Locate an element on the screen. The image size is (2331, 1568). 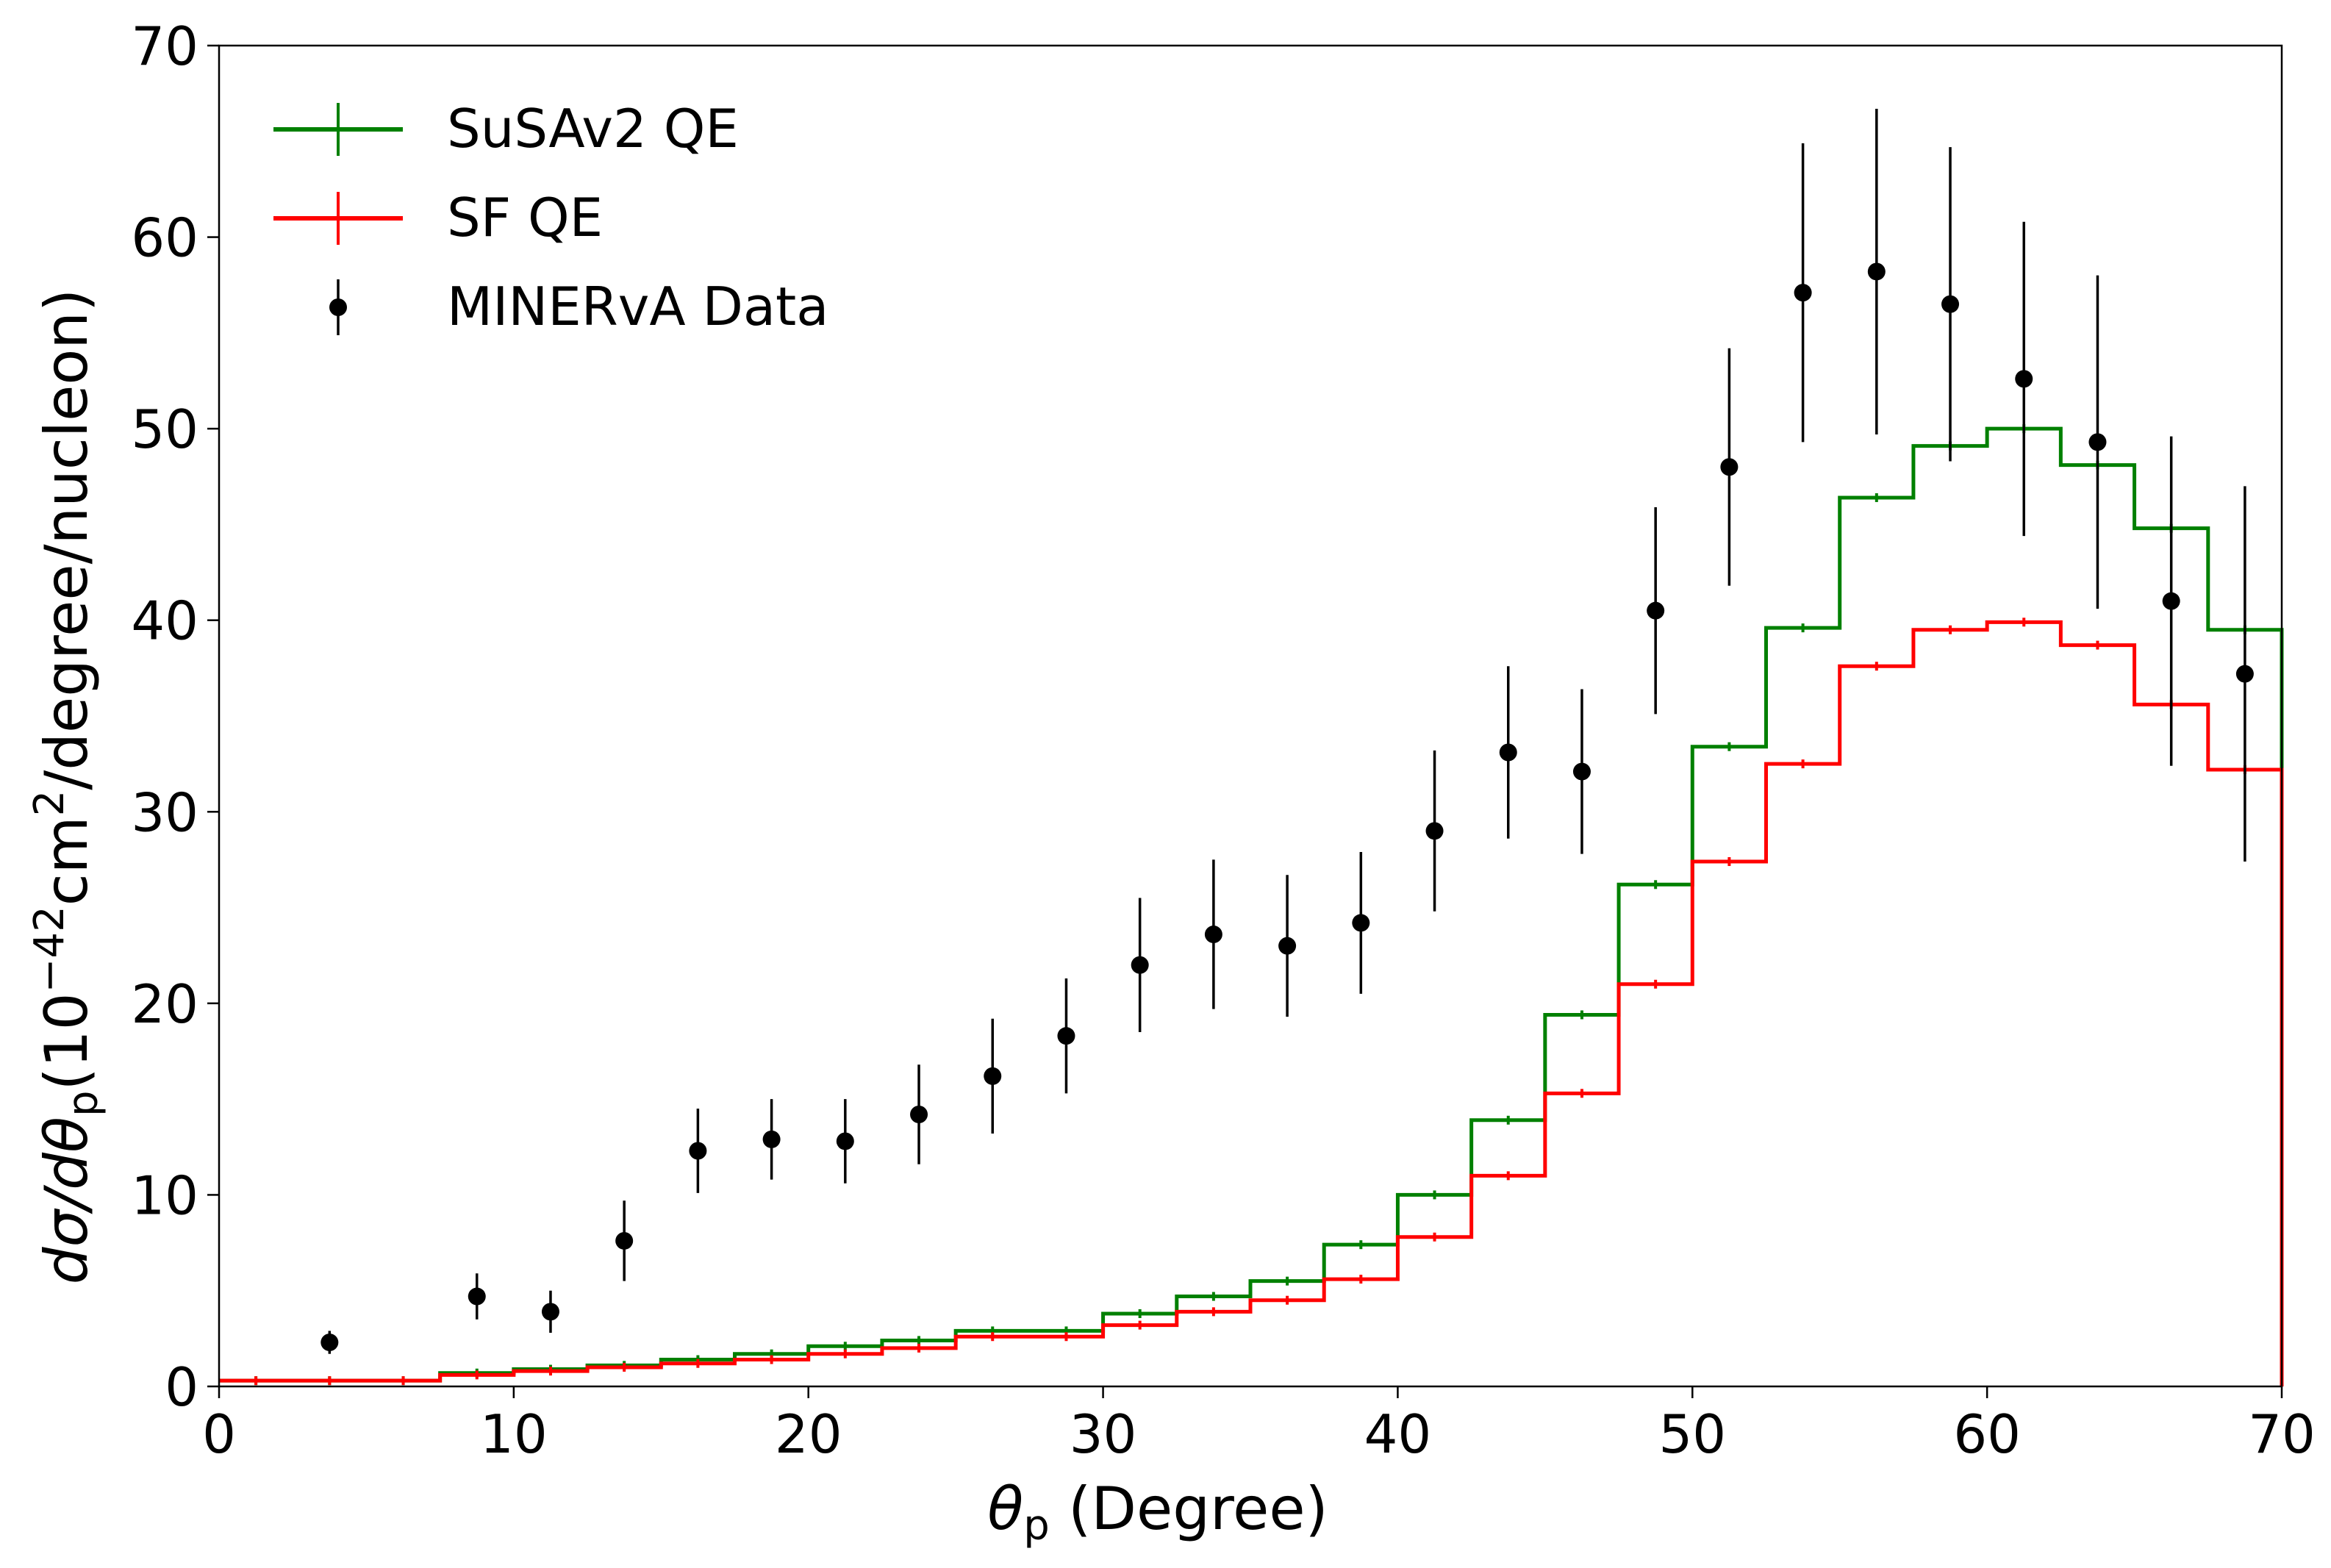
x-tick-label: 0 is located at coordinates (219, 1434).